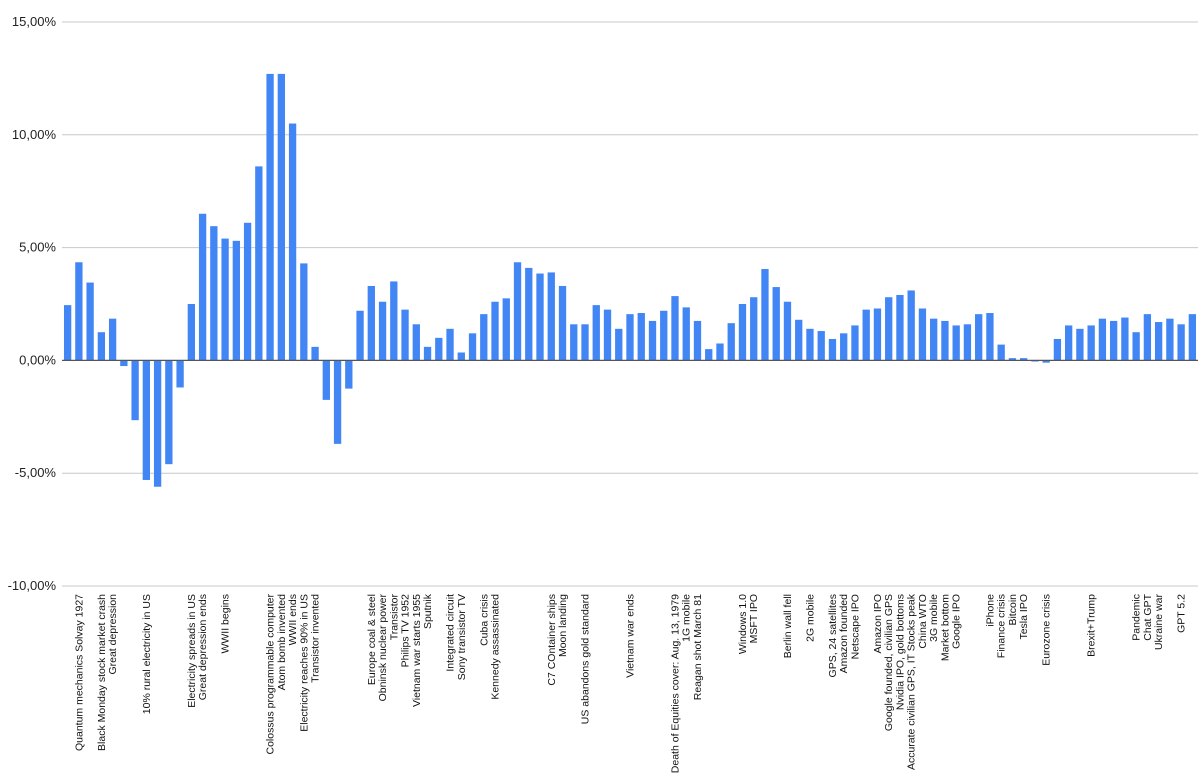 Image resolution: width=1200 pixels, height=783 pixels. I want to click on x-category-label: Black Monday stock market crash, so click(102, 672).